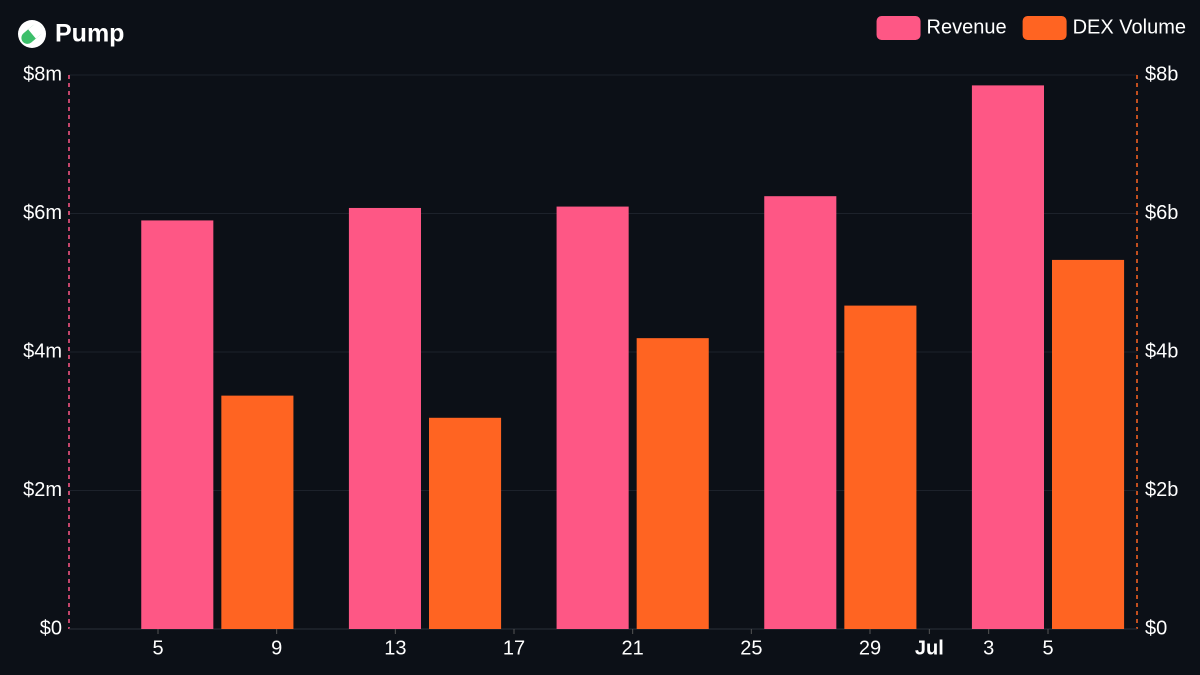 This screenshot has width=1200, height=675. Describe the element at coordinates (514, 648) in the screenshot. I see `x-tick-label: 17` at that location.